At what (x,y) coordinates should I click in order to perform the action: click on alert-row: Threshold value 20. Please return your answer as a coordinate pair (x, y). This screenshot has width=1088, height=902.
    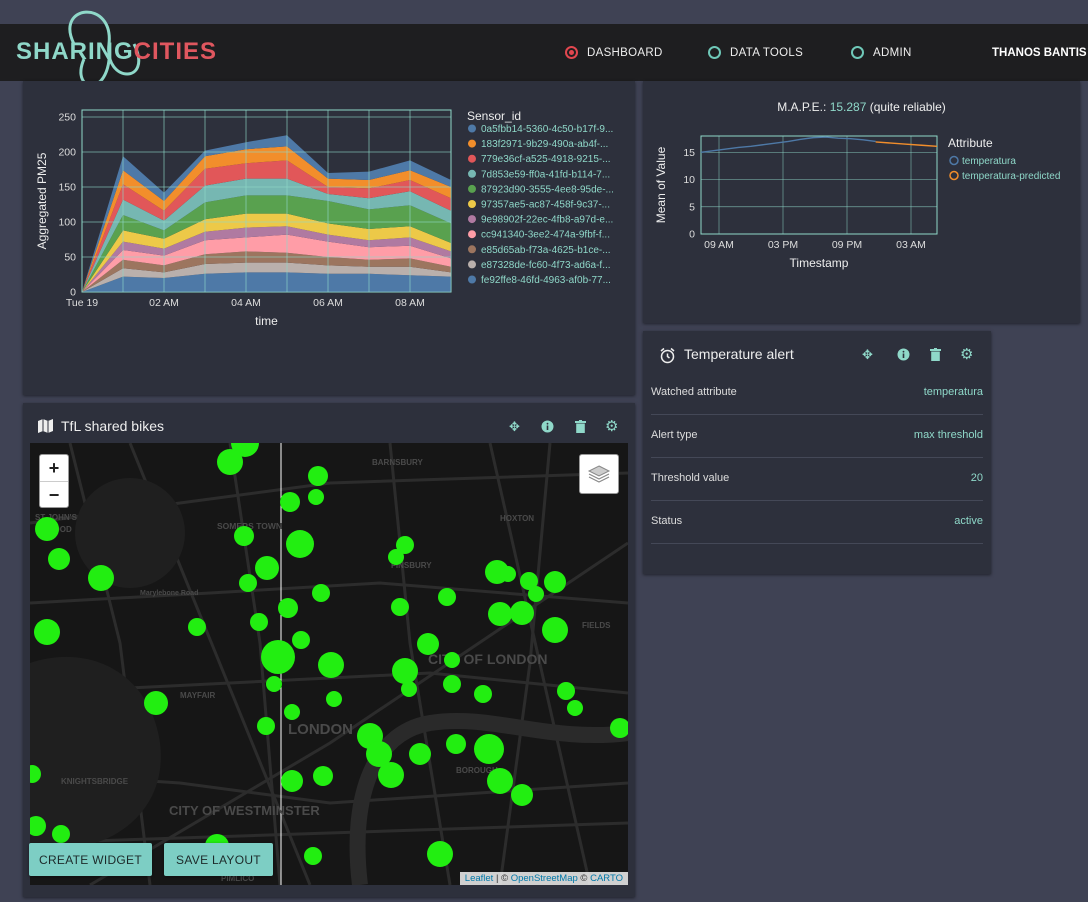
    Looking at the image, I should click on (817, 479).